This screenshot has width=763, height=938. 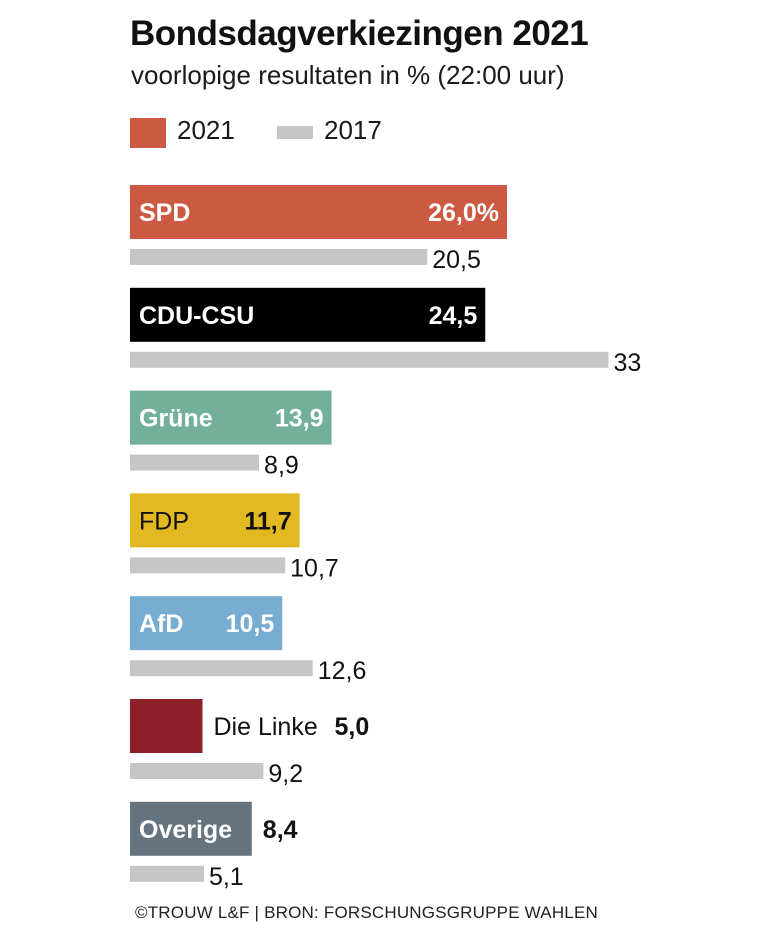 I want to click on bar-2017-afd, so click(x=221, y=668).